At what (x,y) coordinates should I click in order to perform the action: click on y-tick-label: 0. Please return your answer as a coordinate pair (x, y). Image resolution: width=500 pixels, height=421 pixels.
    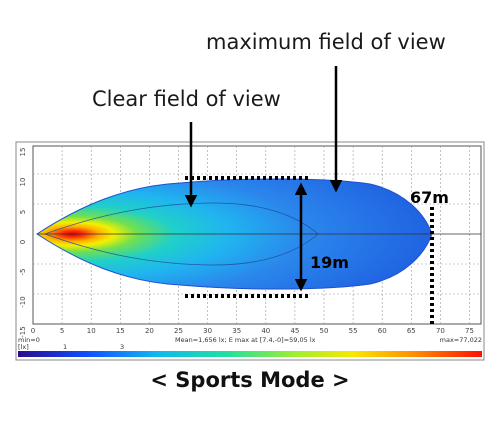
    Looking at the image, I should click on (23, 242).